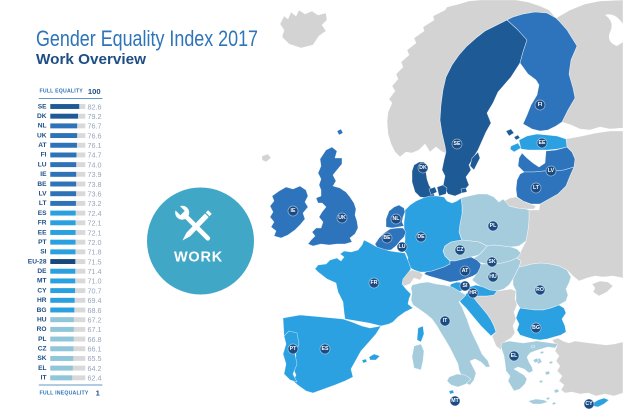  I want to click on svg-text: 73.8, so click(95, 184).